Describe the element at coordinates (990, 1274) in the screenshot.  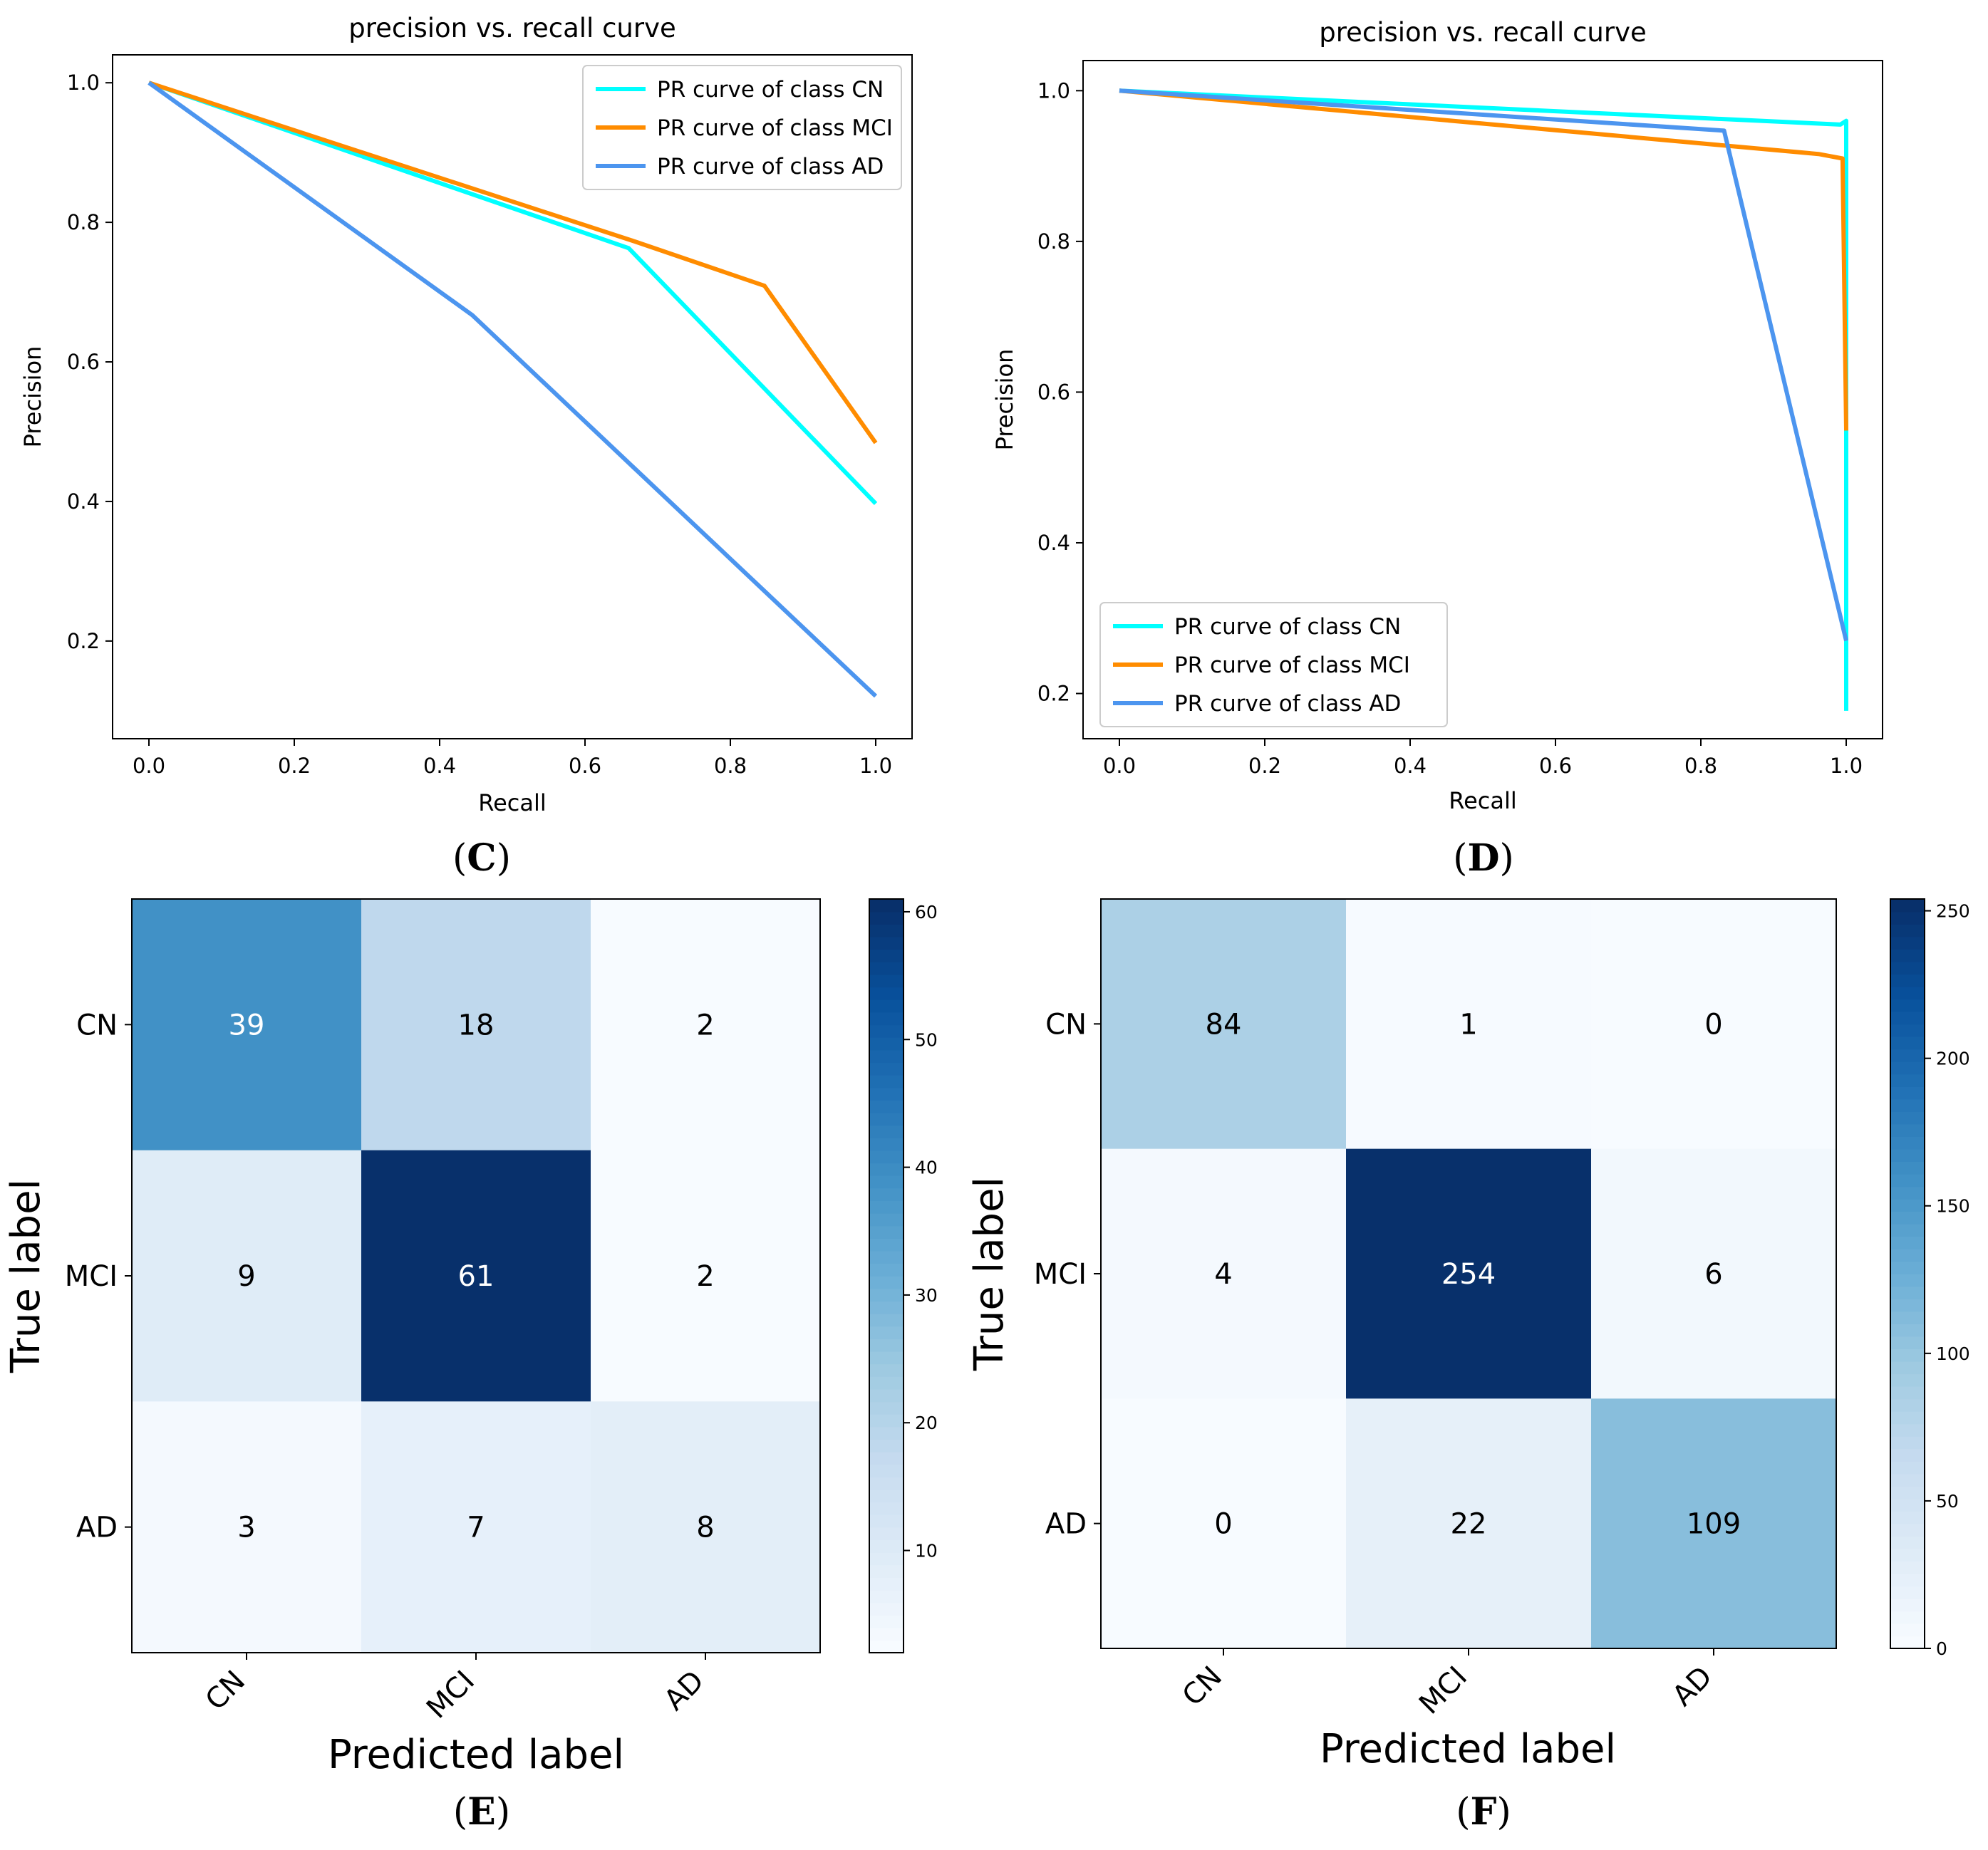
I see `y-axis-label: True label` at that location.